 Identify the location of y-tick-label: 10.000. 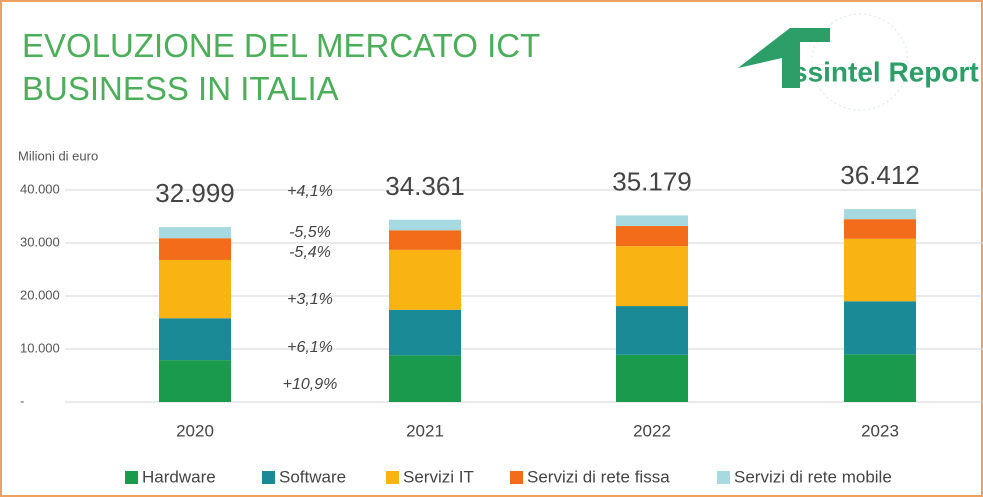
(40, 347).